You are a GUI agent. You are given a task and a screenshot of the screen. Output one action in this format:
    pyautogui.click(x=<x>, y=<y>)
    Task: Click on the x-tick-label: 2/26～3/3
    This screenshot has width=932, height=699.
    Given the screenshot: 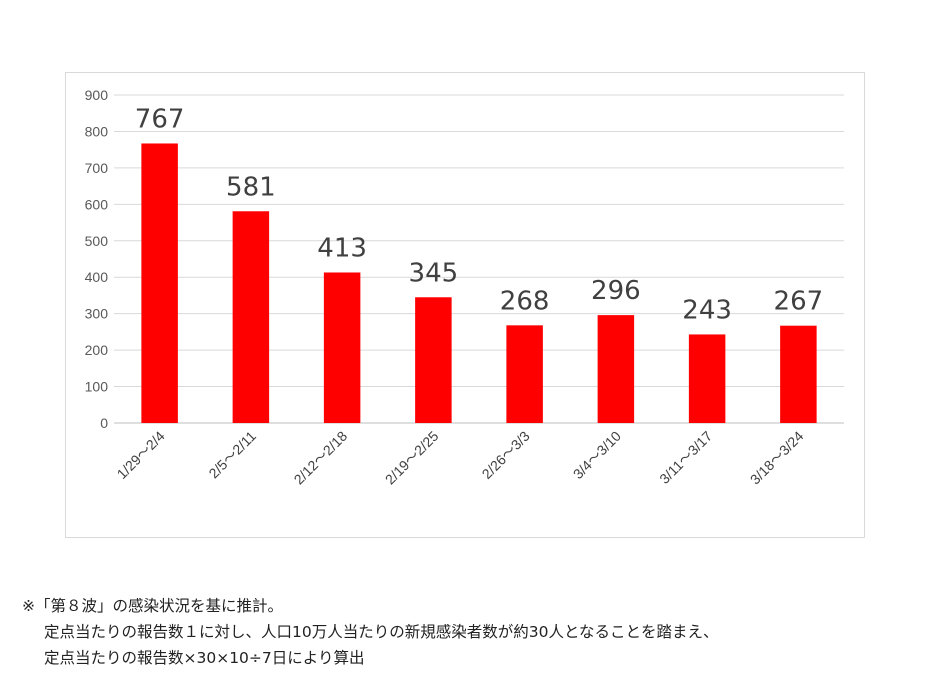 What is the action you would take?
    pyautogui.click(x=505, y=455)
    